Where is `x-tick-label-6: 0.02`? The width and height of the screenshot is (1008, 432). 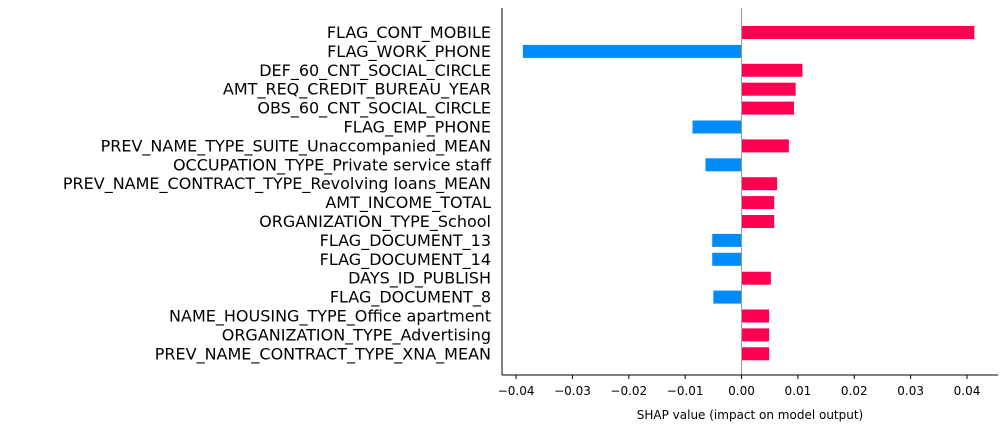
x-tick-label-6: 0.02 is located at coordinates (854, 391).